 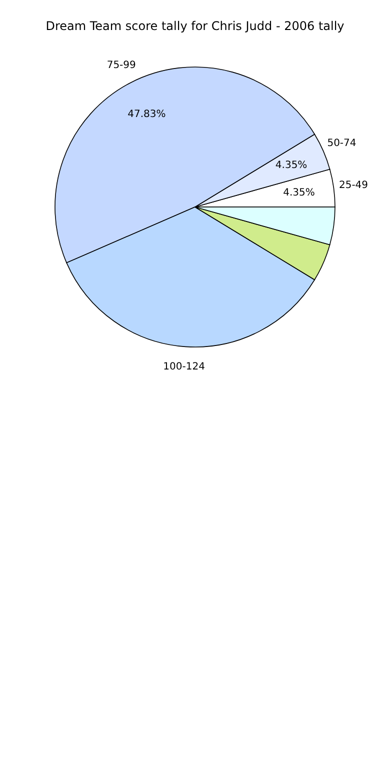 I want to click on slice-label: 75-99, so click(x=121, y=65).